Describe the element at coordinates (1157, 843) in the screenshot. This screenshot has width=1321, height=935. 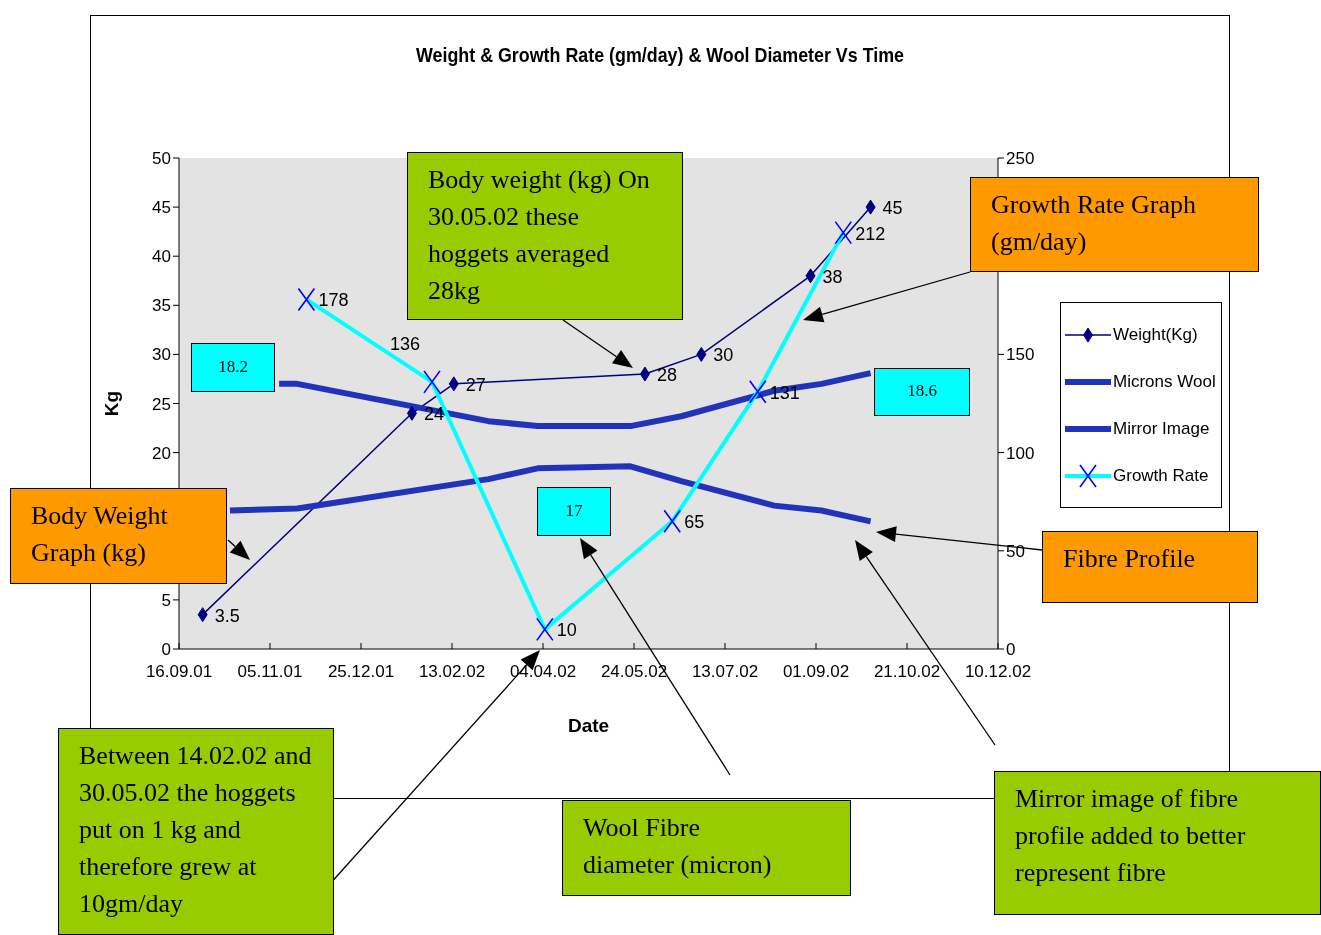
I see `callout-box: Mirror image of fibre profile added to better represent fibre` at that location.